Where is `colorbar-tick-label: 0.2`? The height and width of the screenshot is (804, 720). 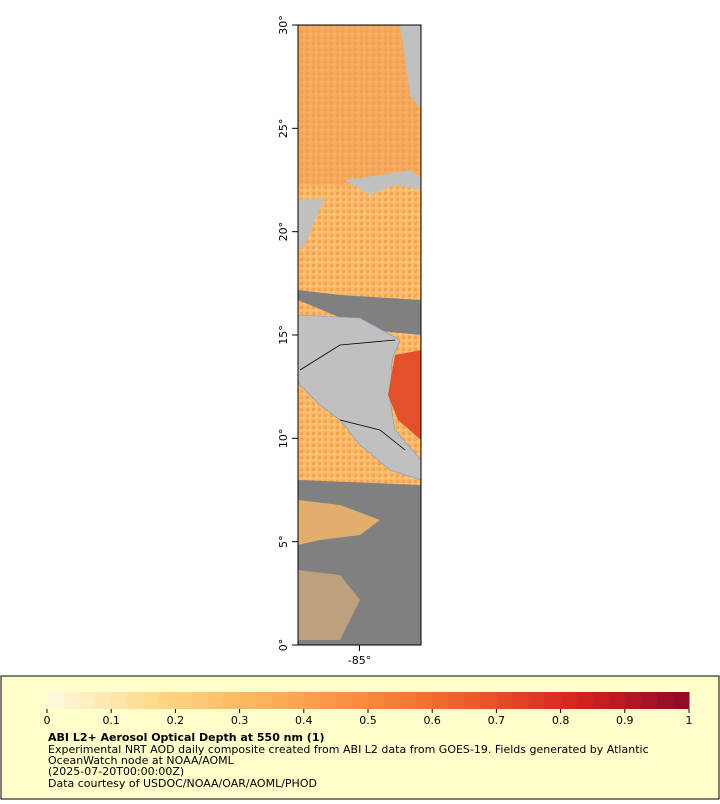
colorbar-tick-label: 0.2 is located at coordinates (176, 720).